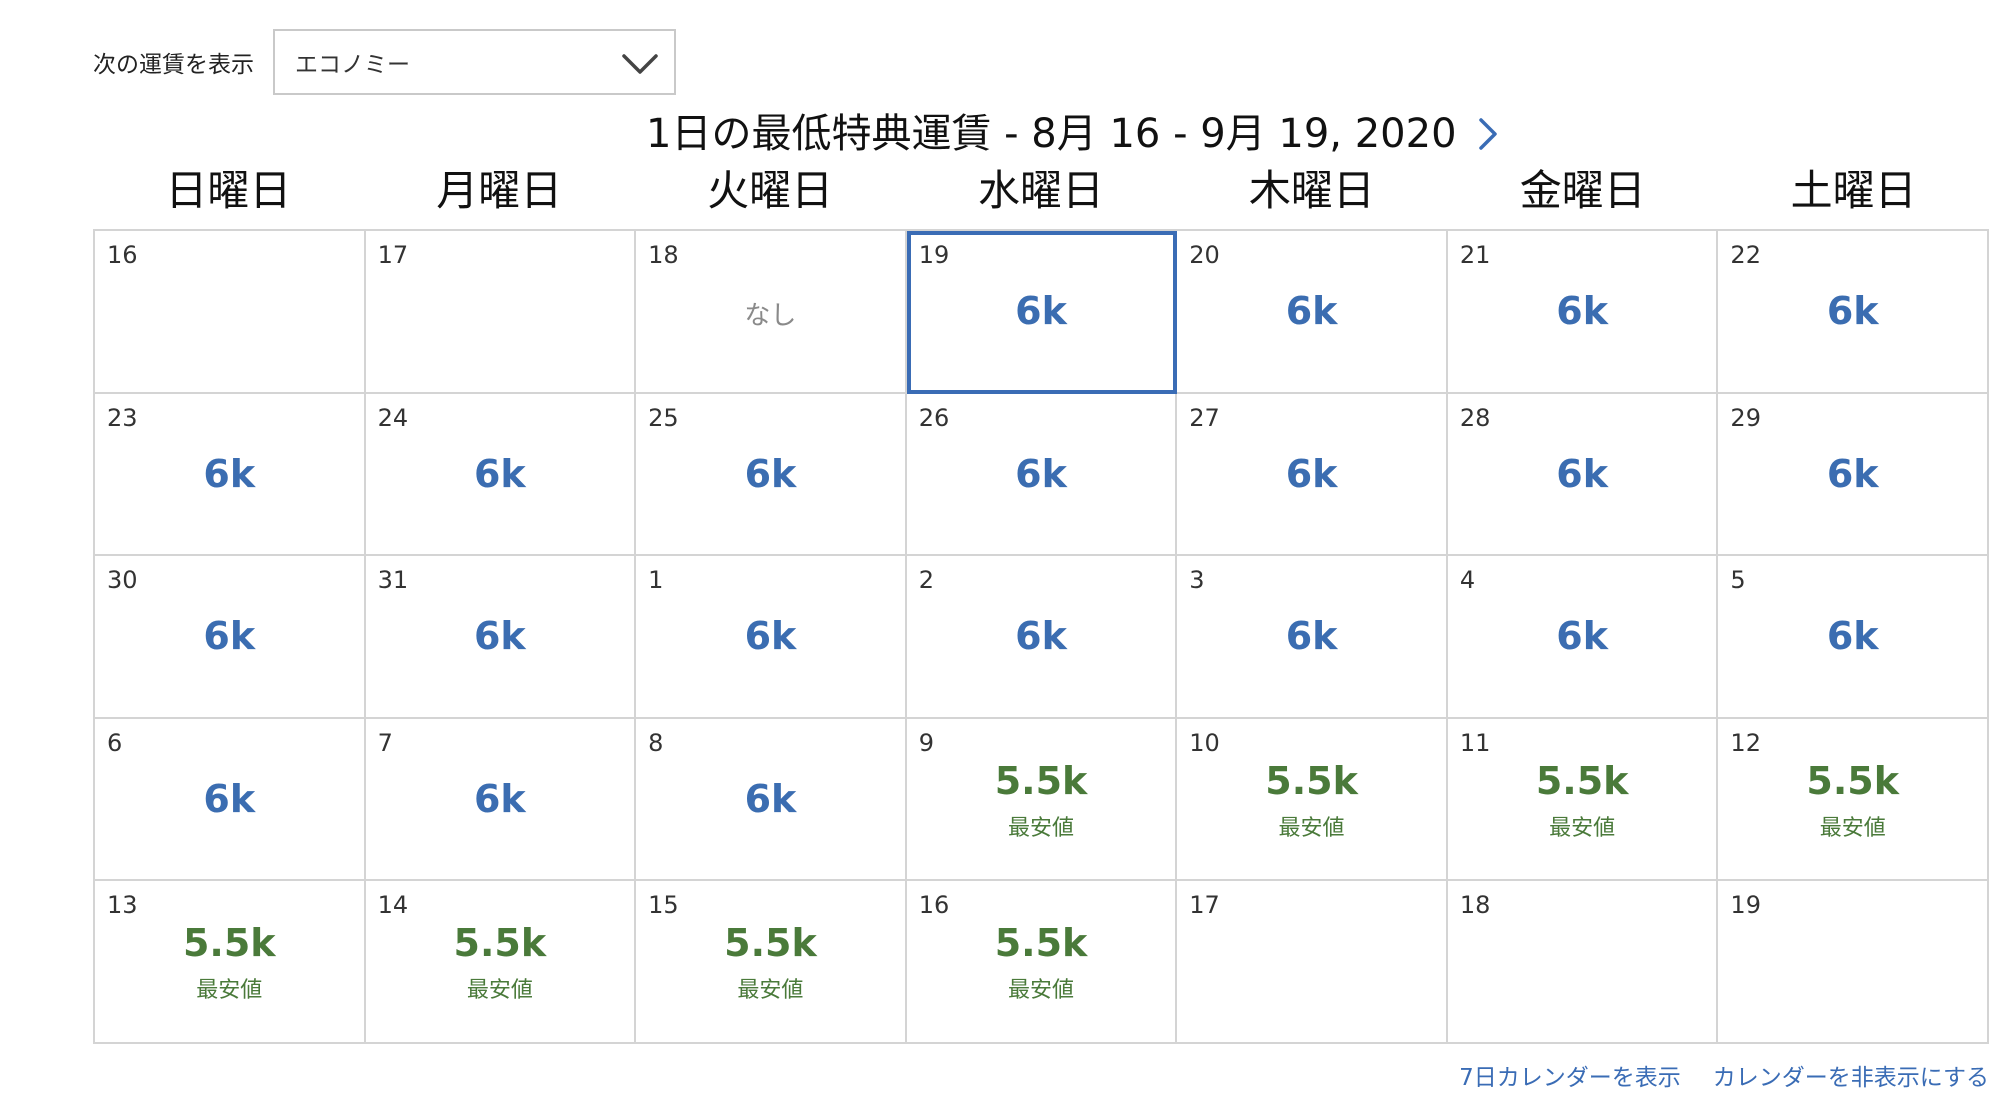 The height and width of the screenshot is (1102, 2012). Describe the element at coordinates (230, 312) in the screenshot. I see `calendar-day-cell: 16` at that location.